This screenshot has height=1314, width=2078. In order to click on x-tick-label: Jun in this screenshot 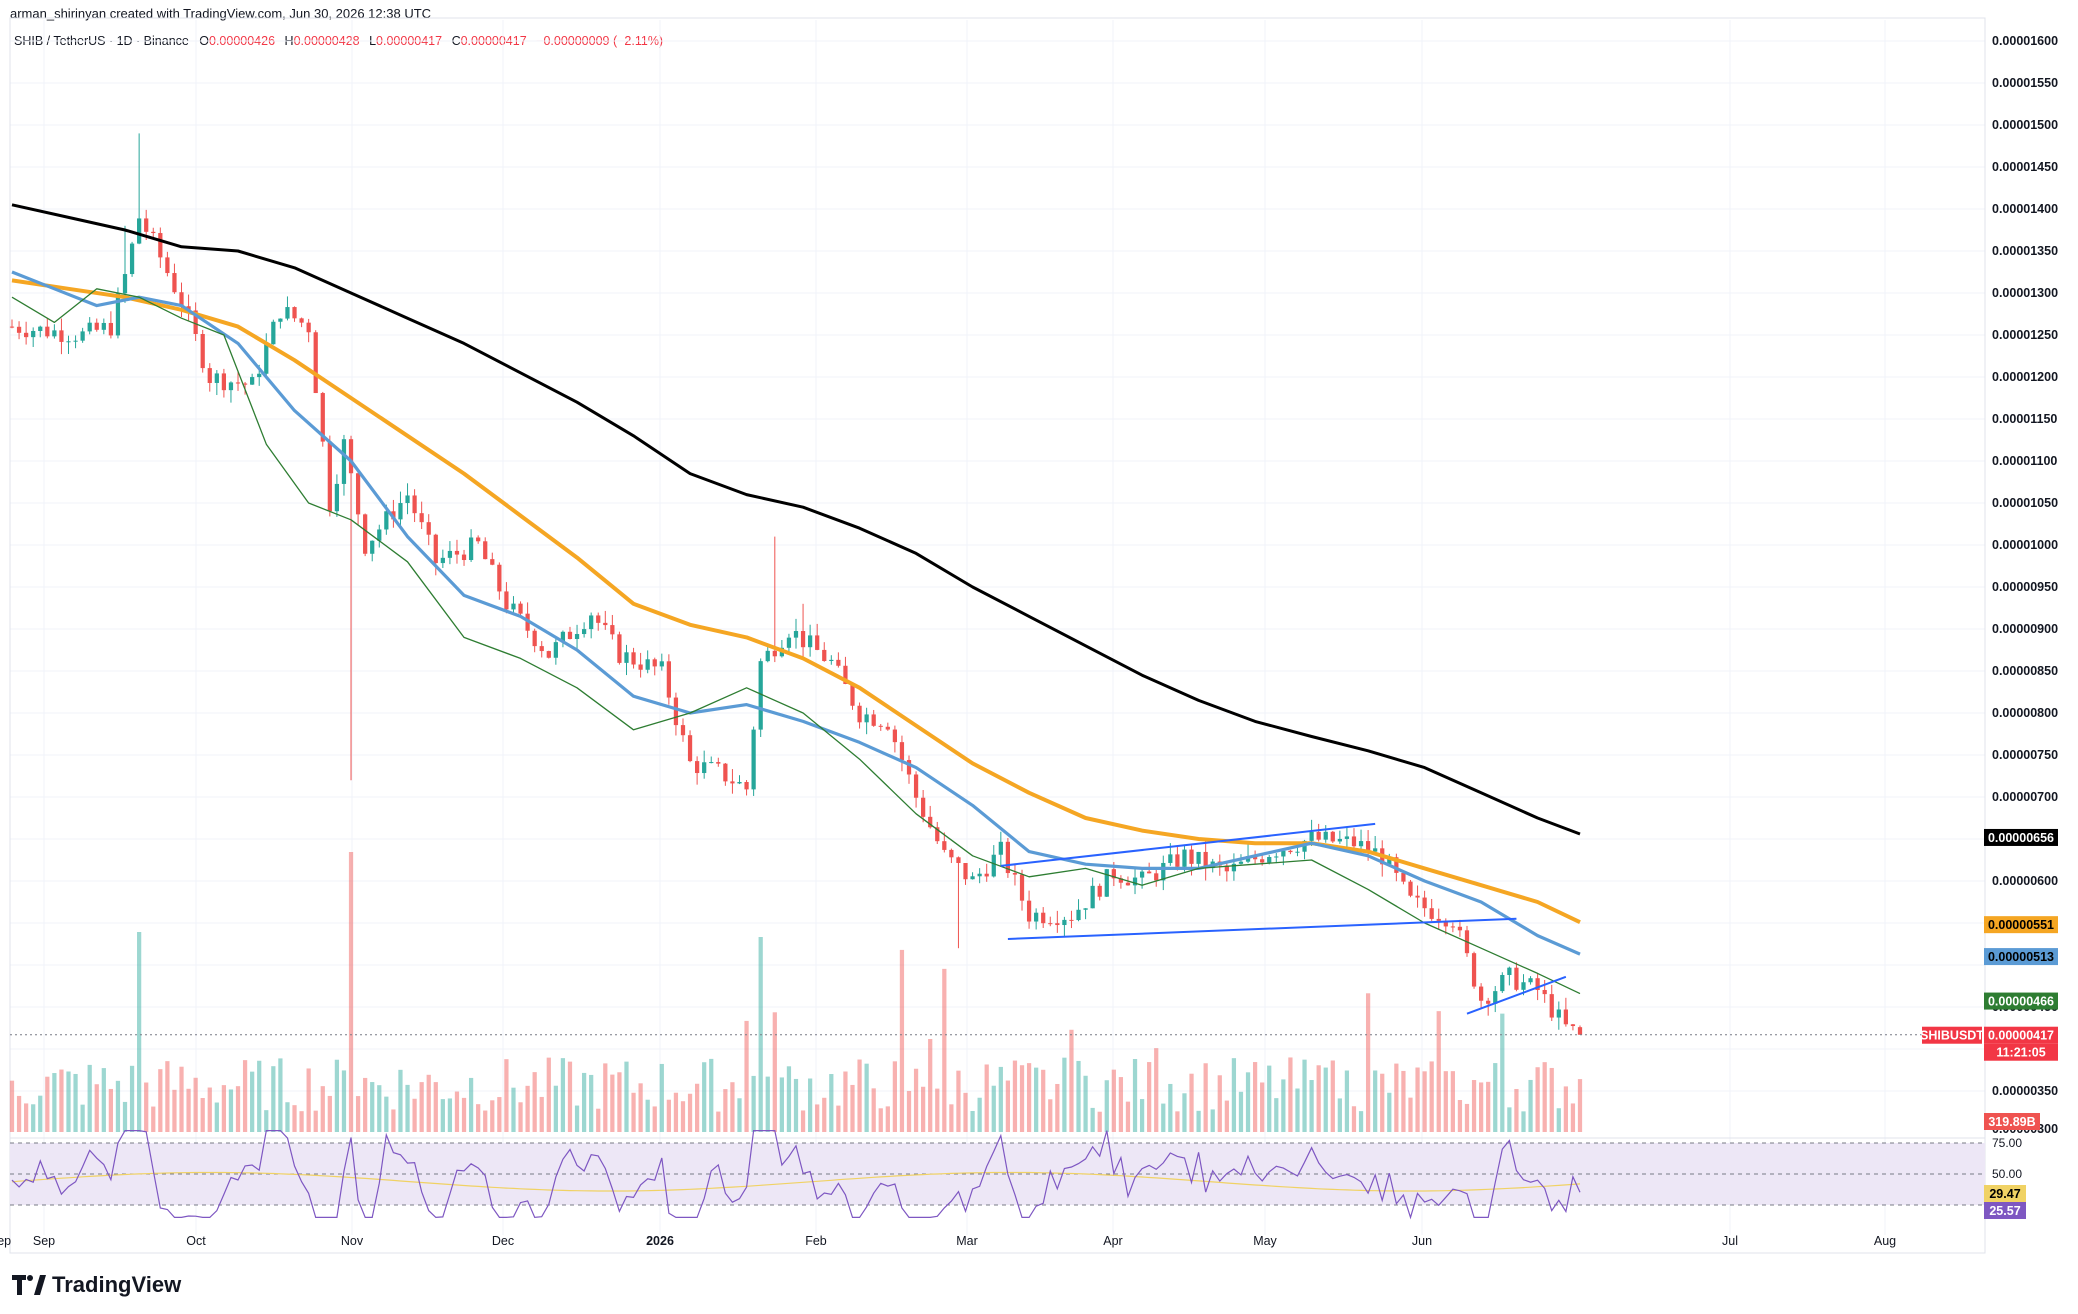, I will do `click(1422, 1241)`.